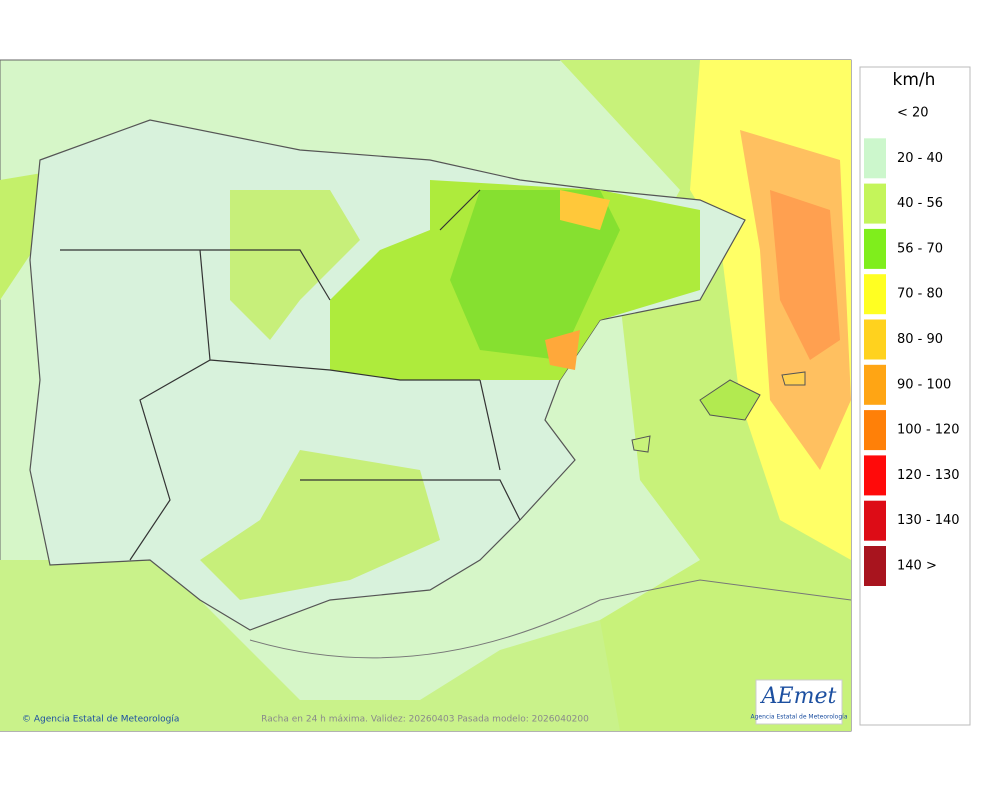 The height and width of the screenshot is (790, 1000). I want to click on legend-label: 56 - 70, so click(920, 248).